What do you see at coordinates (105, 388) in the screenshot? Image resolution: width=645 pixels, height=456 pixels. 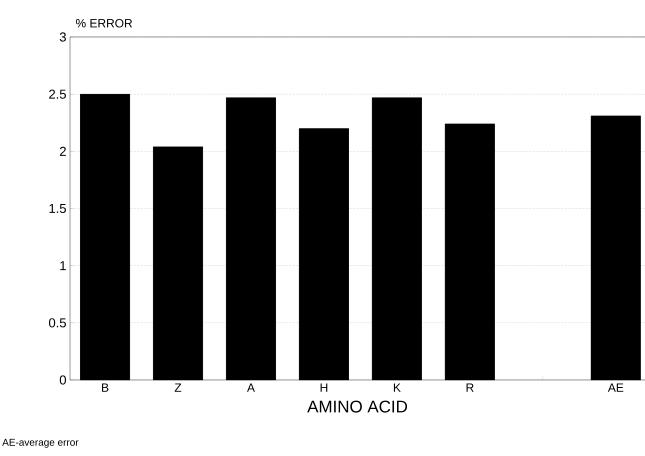 I see `x-tick-label: B` at bounding box center [105, 388].